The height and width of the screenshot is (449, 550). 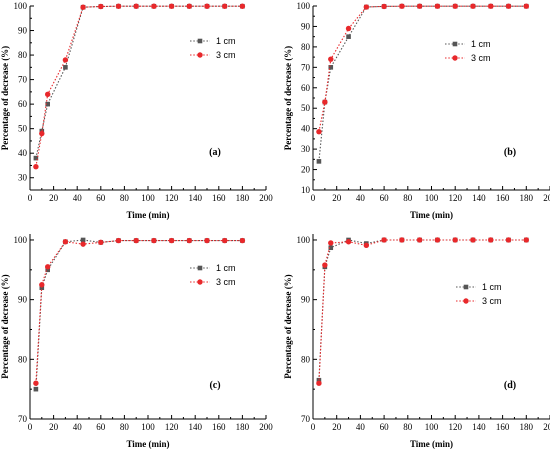 What do you see at coordinates (288, 98) in the screenshot?
I see `y-axis-title: Percentage of decrease (%)` at bounding box center [288, 98].